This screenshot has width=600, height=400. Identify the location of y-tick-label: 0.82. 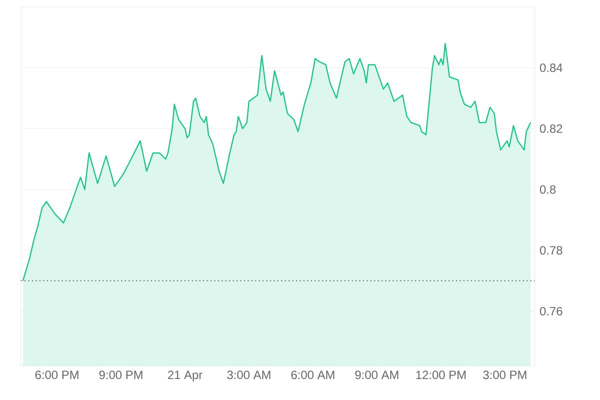
(551, 128).